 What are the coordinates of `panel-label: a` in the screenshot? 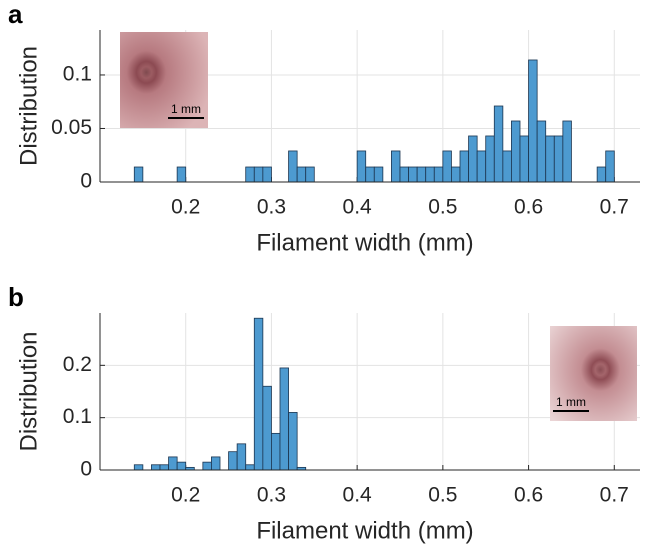 It's located at (15, 14).